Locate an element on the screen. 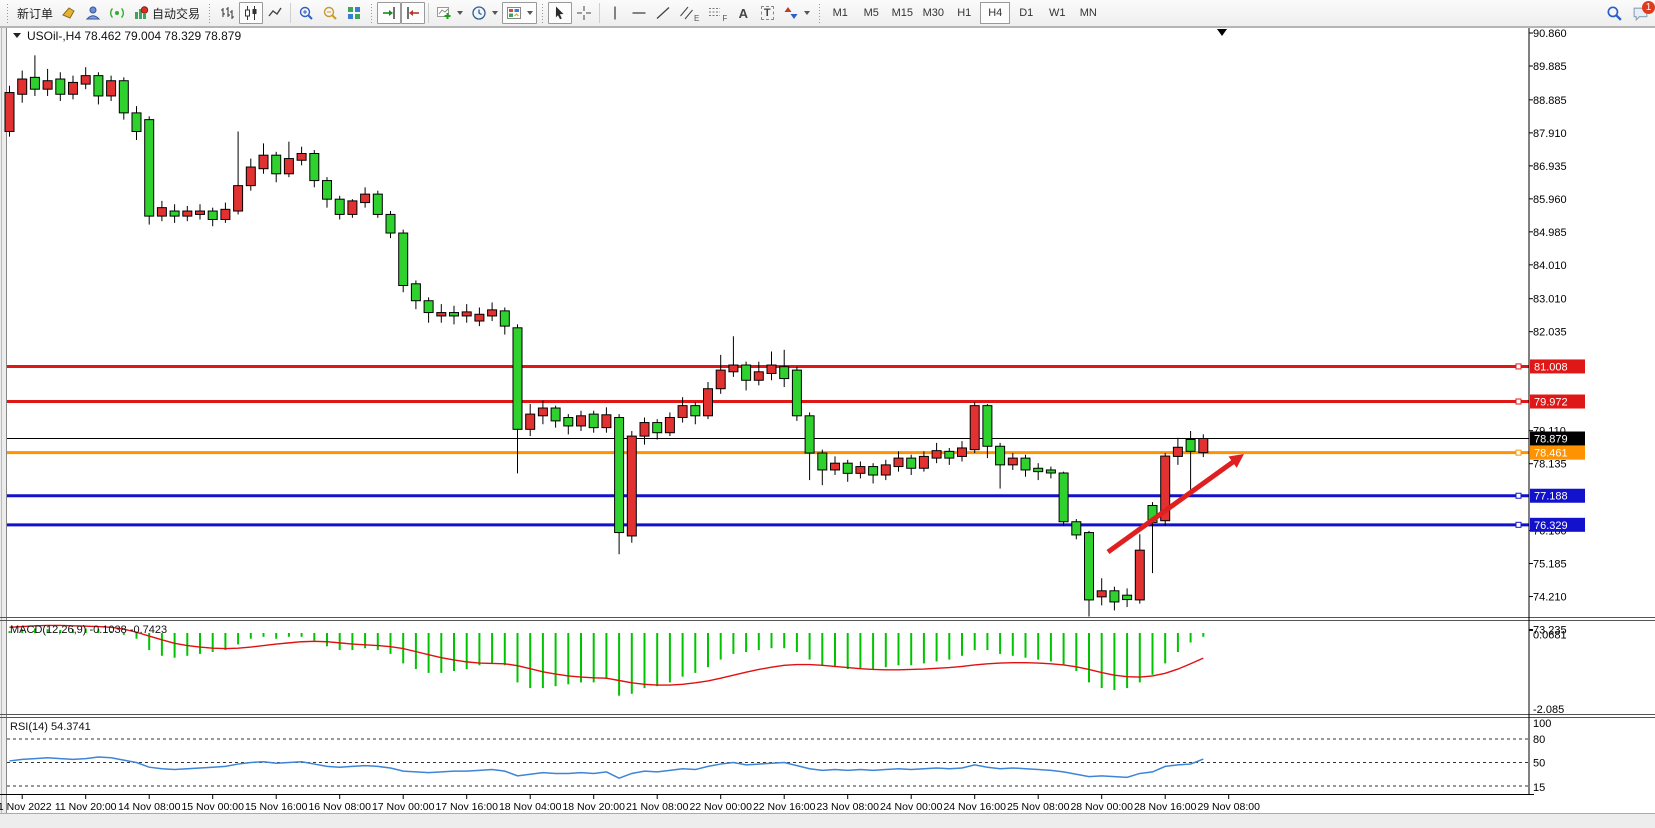 The image size is (1655, 828). trend-arrow is located at coordinates (1172, 506).